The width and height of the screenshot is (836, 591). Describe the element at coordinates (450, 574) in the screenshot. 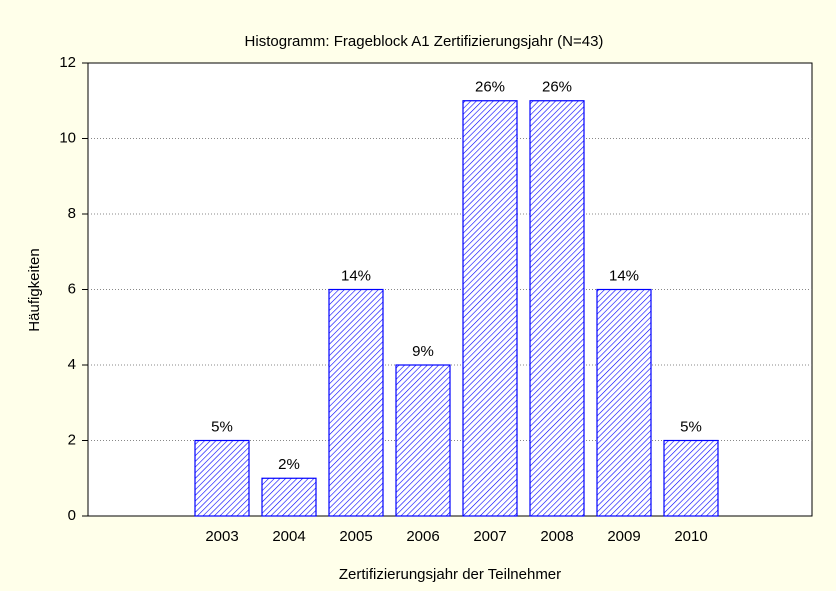

I see `x-axis-label: Zertifizierungsjahr der Teilnehmer` at that location.